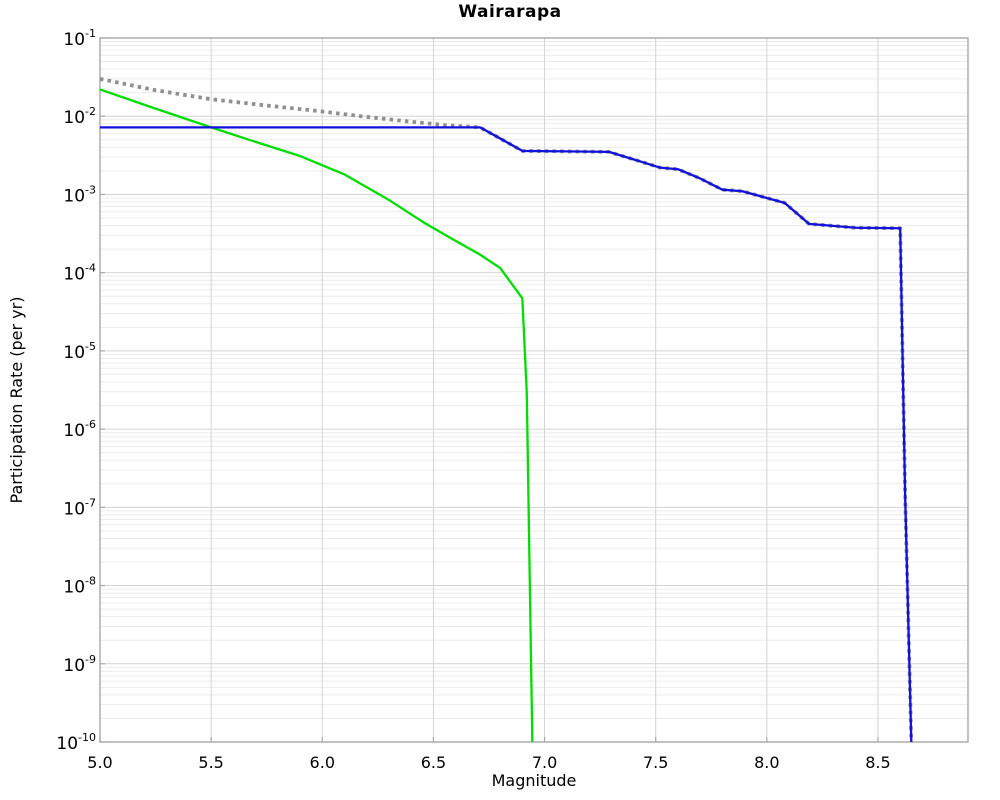 The width and height of the screenshot is (1000, 800). I want to click on x-axis-title: Magnitude, so click(534, 780).